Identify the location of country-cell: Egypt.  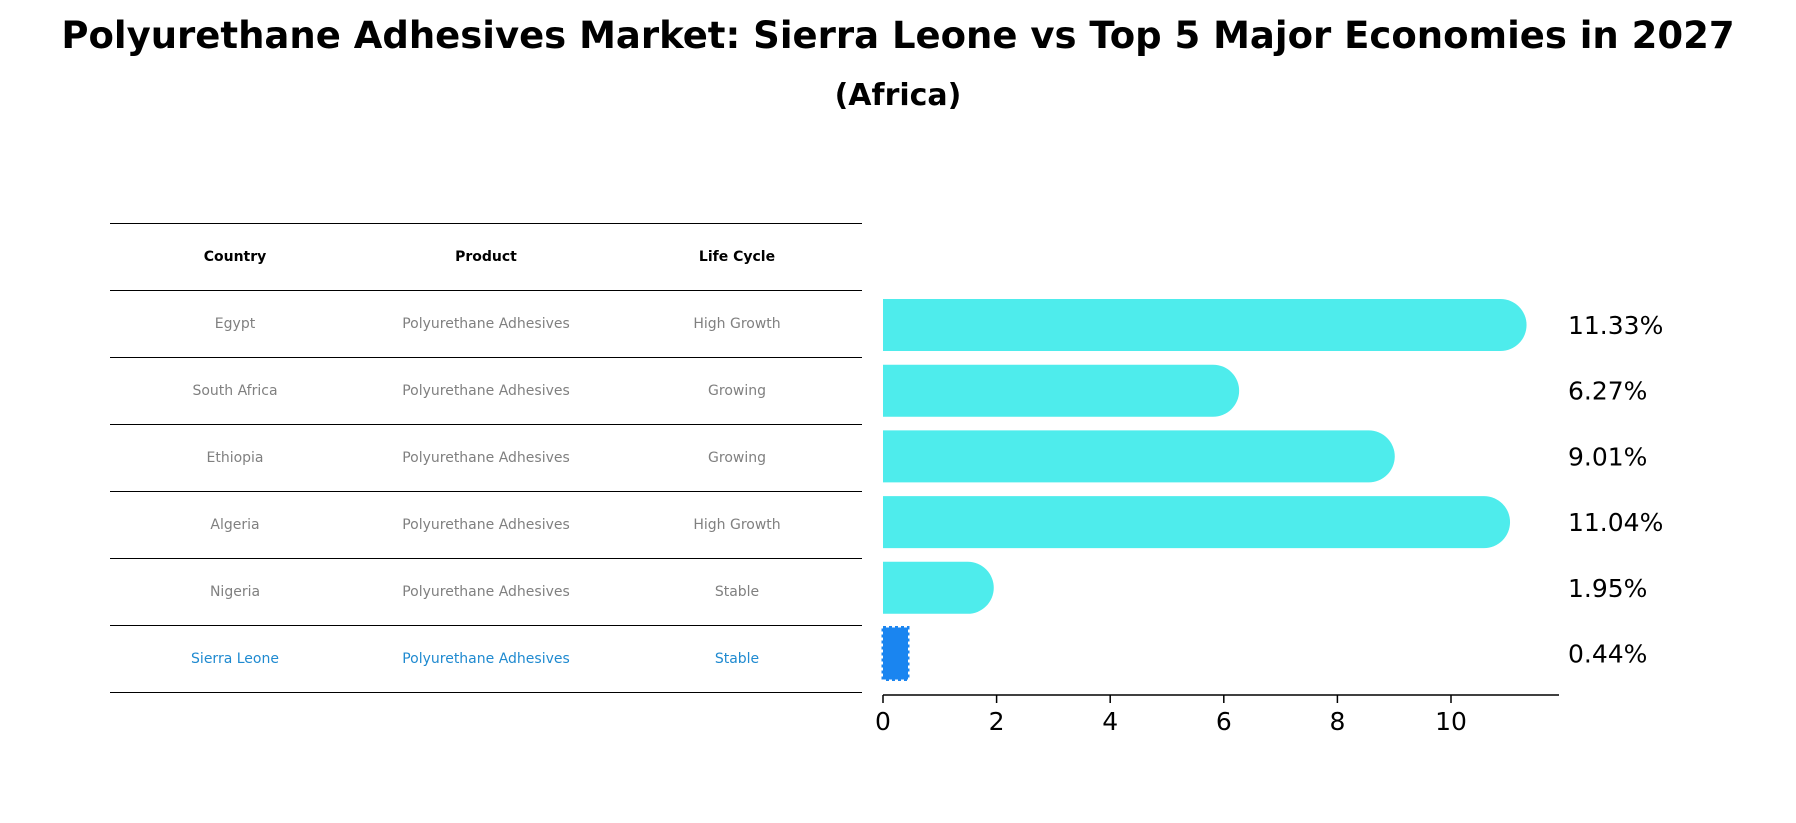
(235, 324).